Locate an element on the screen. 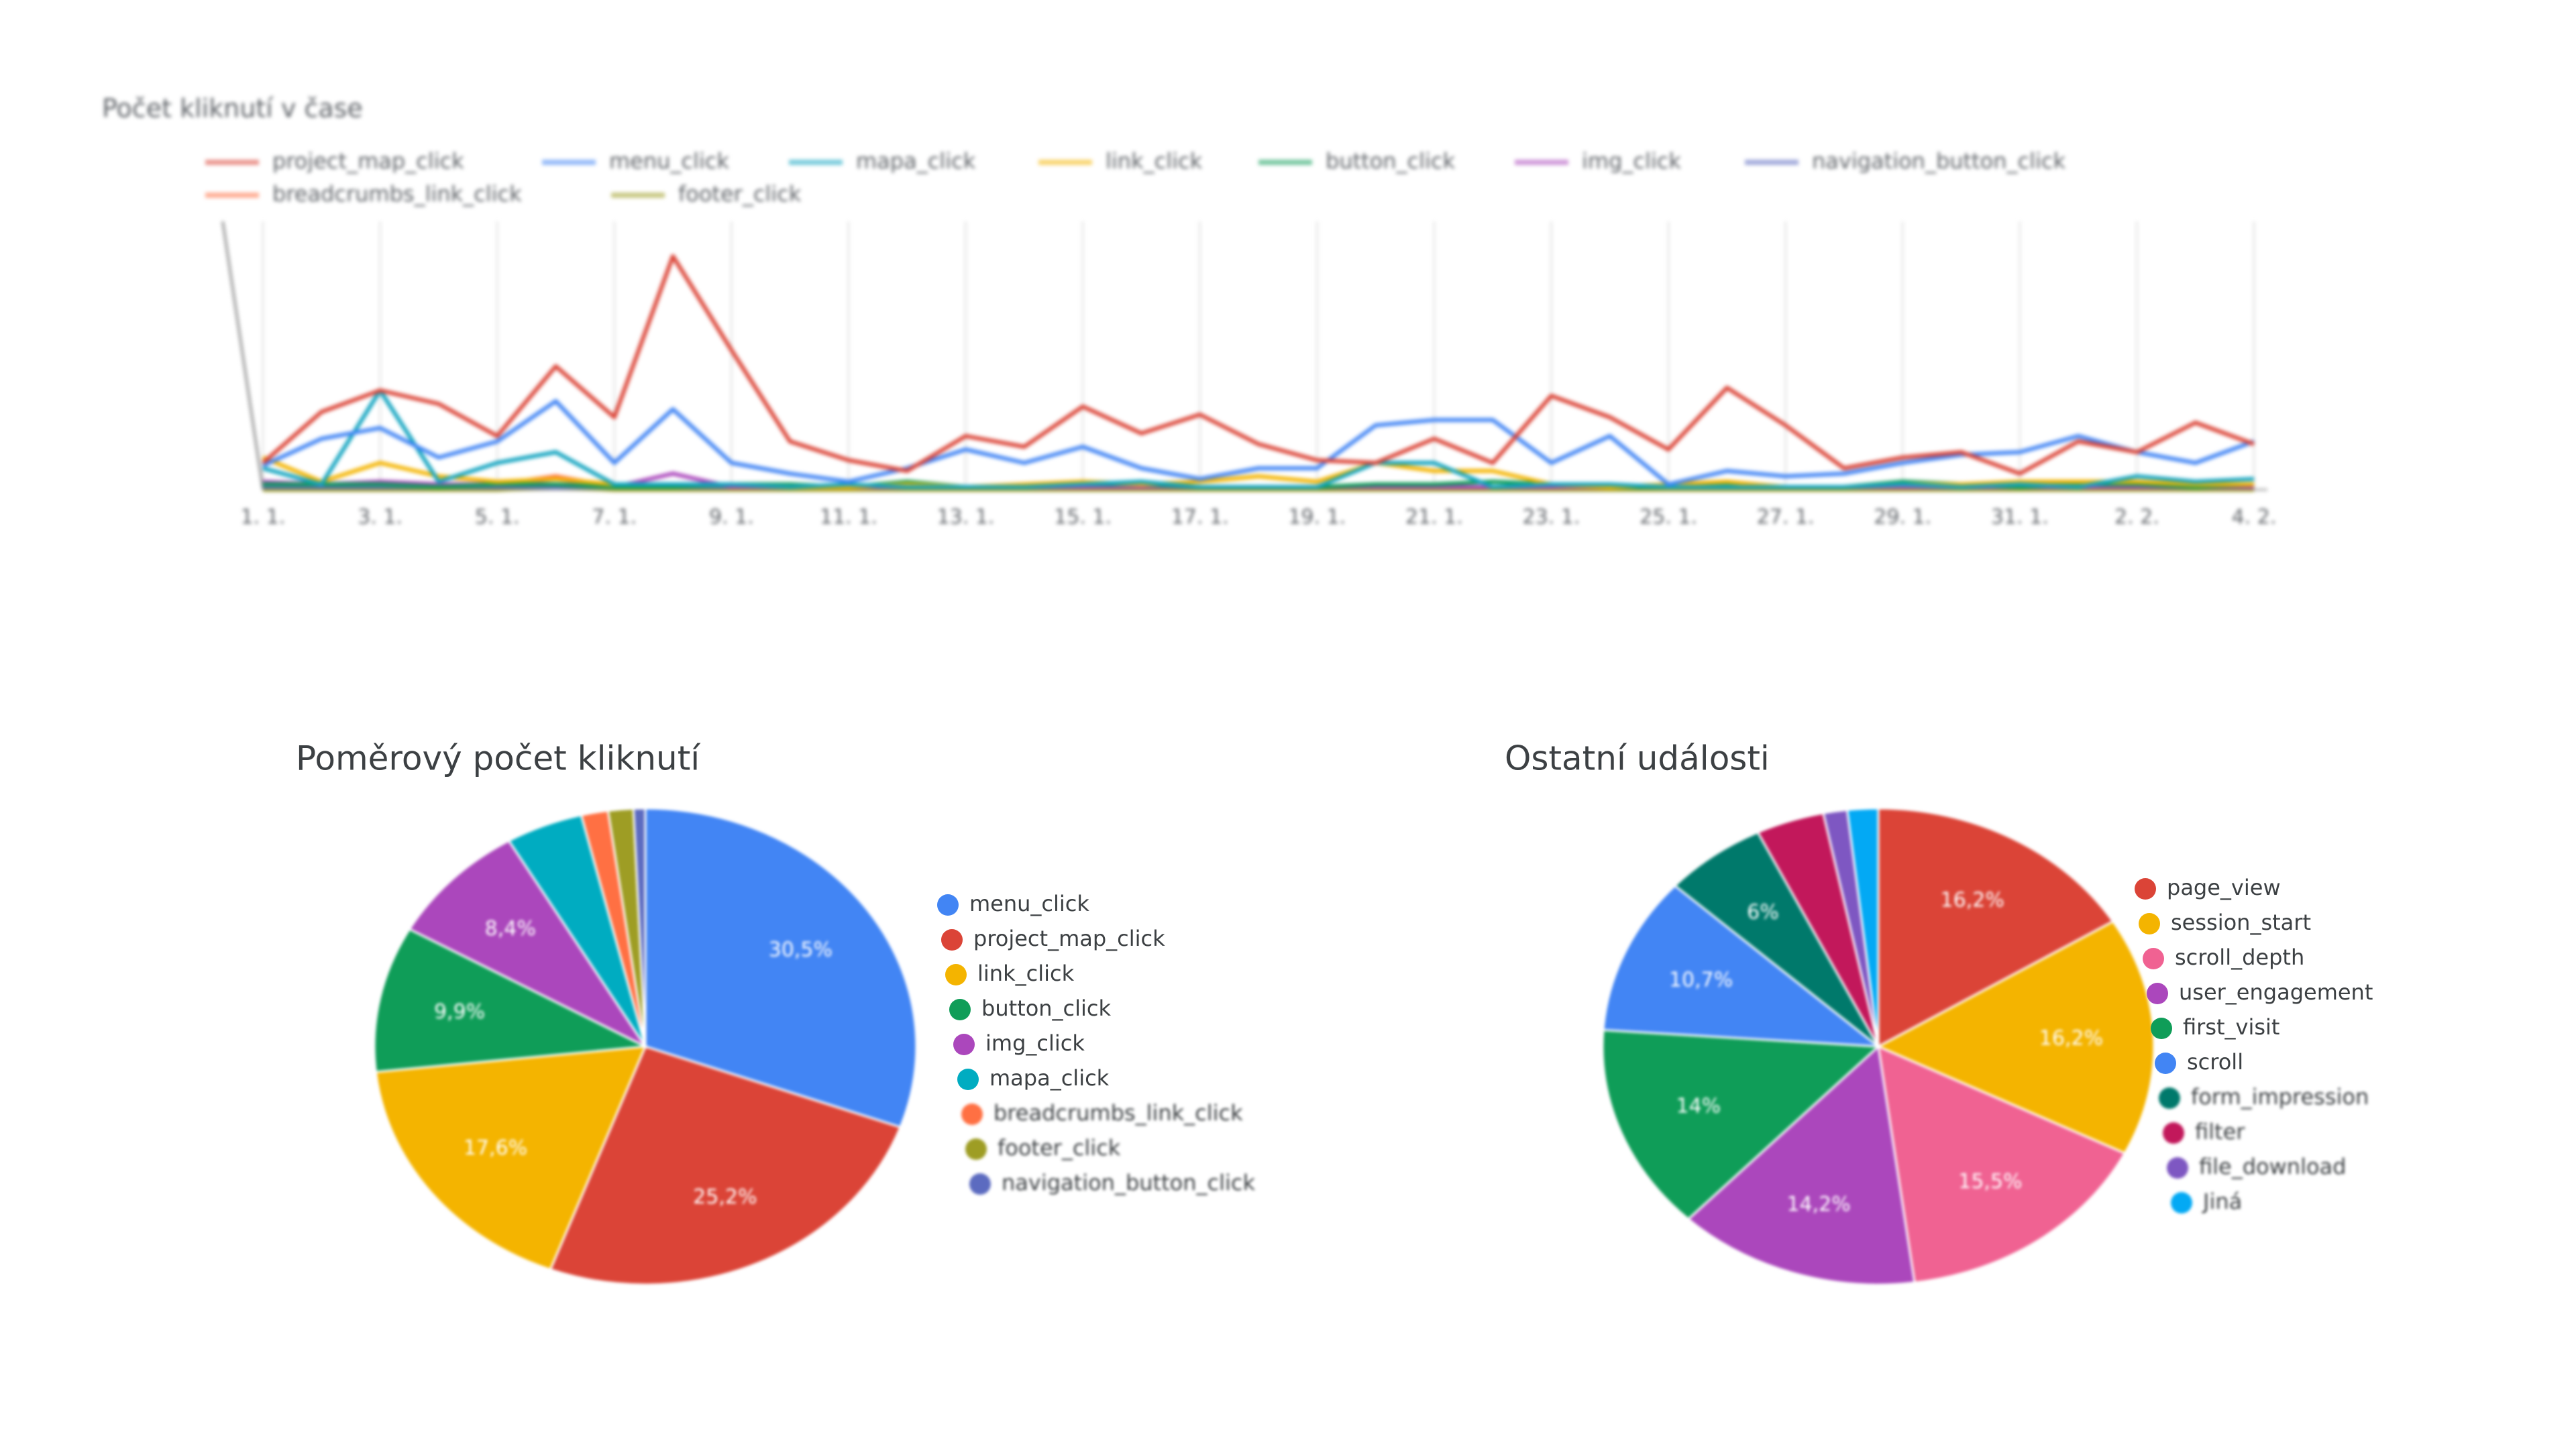 The height and width of the screenshot is (1449, 2576). legend-item: breadcrumbs_link_click is located at coordinates (1102, 1113).